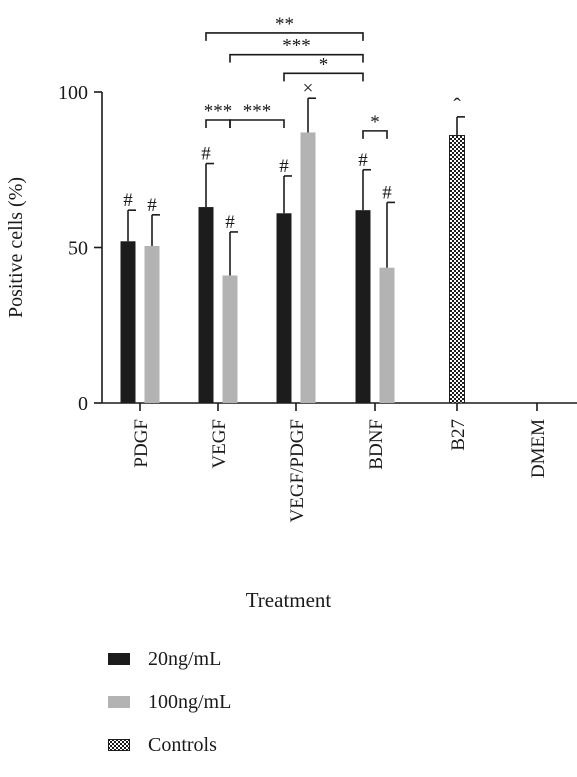 This screenshot has height=777, width=577. What do you see at coordinates (297, 470) in the screenshot?
I see `x-tick-label: VEGF/PDGF` at bounding box center [297, 470].